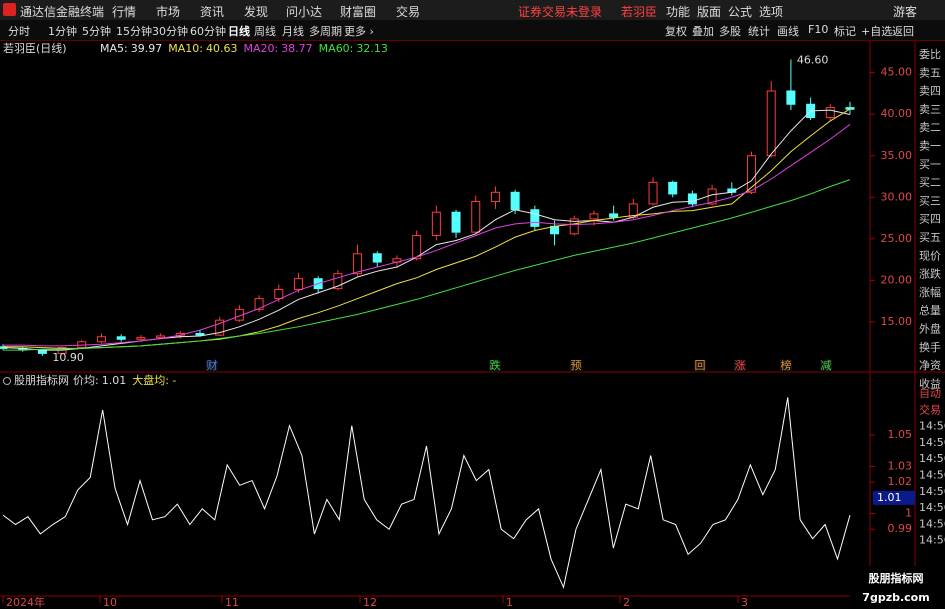 This screenshot has width=945, height=609. What do you see at coordinates (41, 380) in the screenshot?
I see `indicator-title: 股朋指标网` at bounding box center [41, 380].